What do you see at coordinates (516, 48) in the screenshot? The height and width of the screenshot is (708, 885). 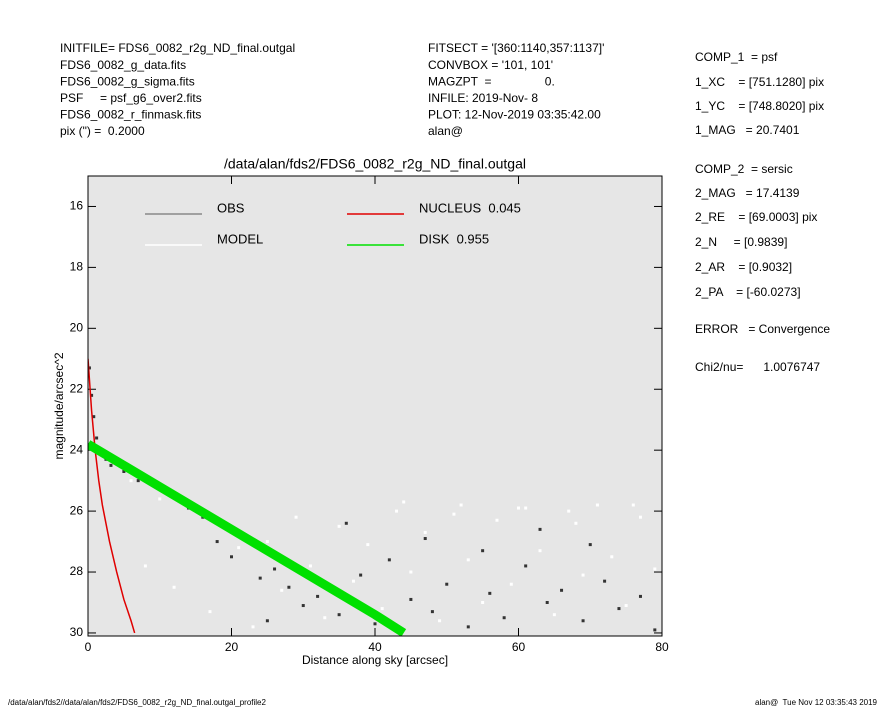 I see `header-line: FITSECT = '[360:1140,357:1137]'` at bounding box center [516, 48].